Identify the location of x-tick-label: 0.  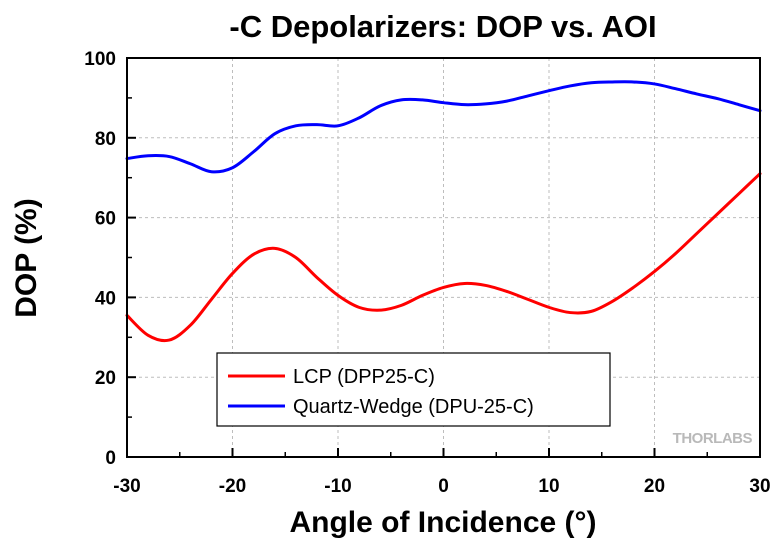
(443, 486).